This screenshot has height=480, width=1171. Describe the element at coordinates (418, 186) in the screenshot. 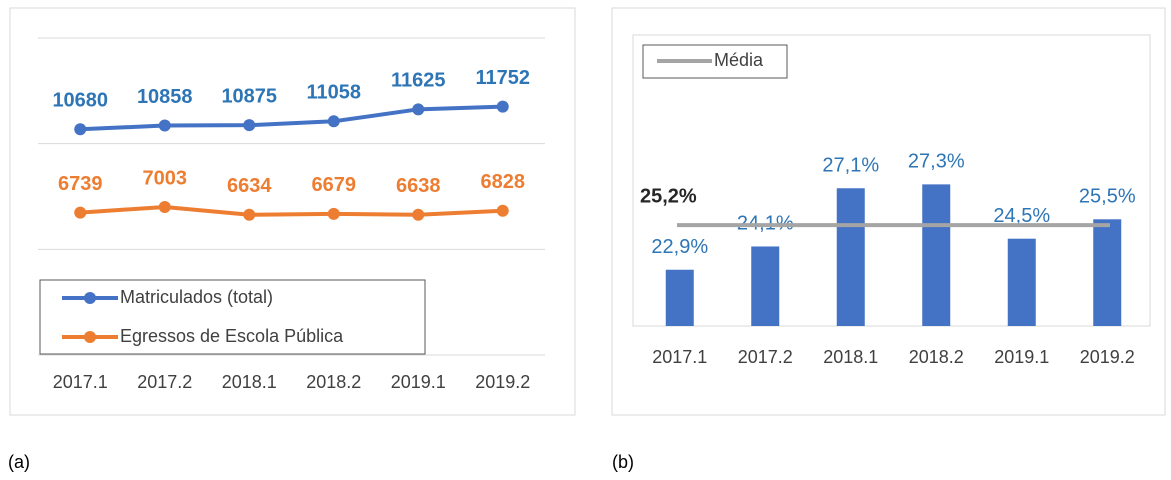

I see `data-label: 6638` at that location.